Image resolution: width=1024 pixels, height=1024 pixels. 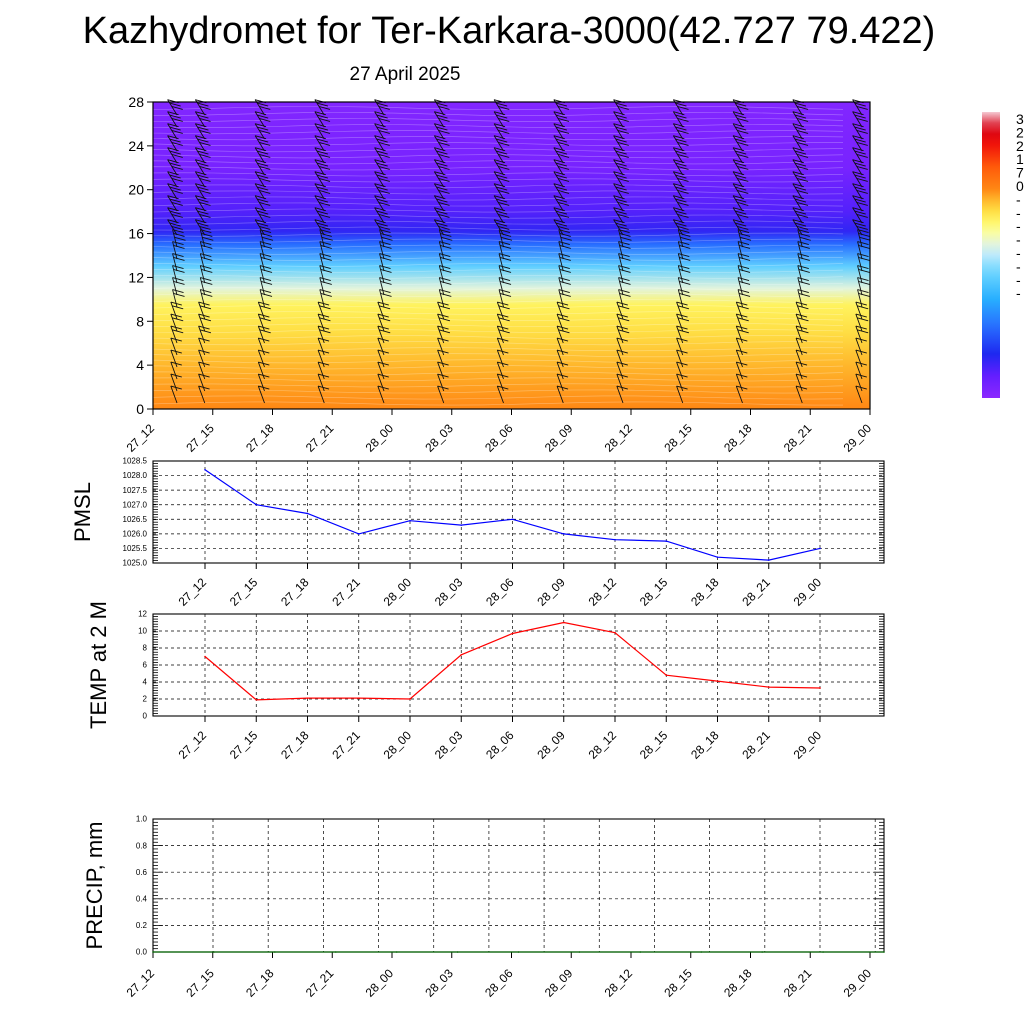 I want to click on heat-y-tick-label: 12, so click(x=136, y=277).